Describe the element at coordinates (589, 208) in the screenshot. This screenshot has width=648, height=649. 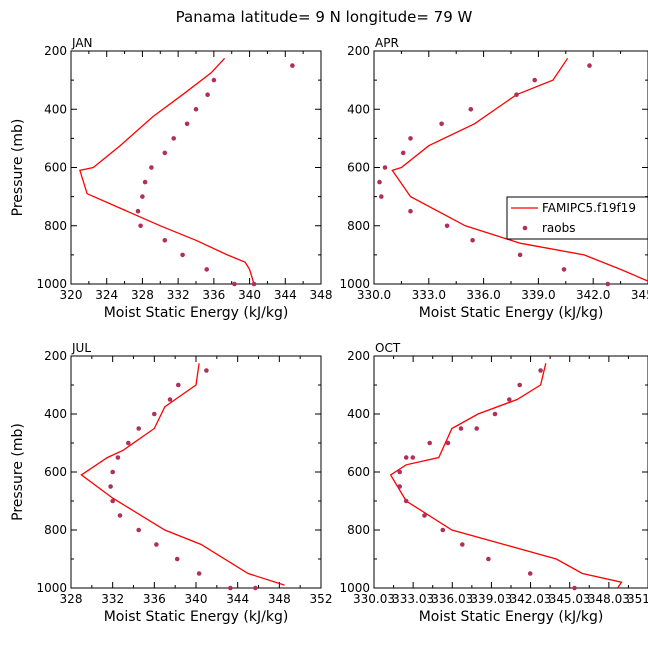
I see `legend-model-label: FAMIPC5.f19f19` at that location.